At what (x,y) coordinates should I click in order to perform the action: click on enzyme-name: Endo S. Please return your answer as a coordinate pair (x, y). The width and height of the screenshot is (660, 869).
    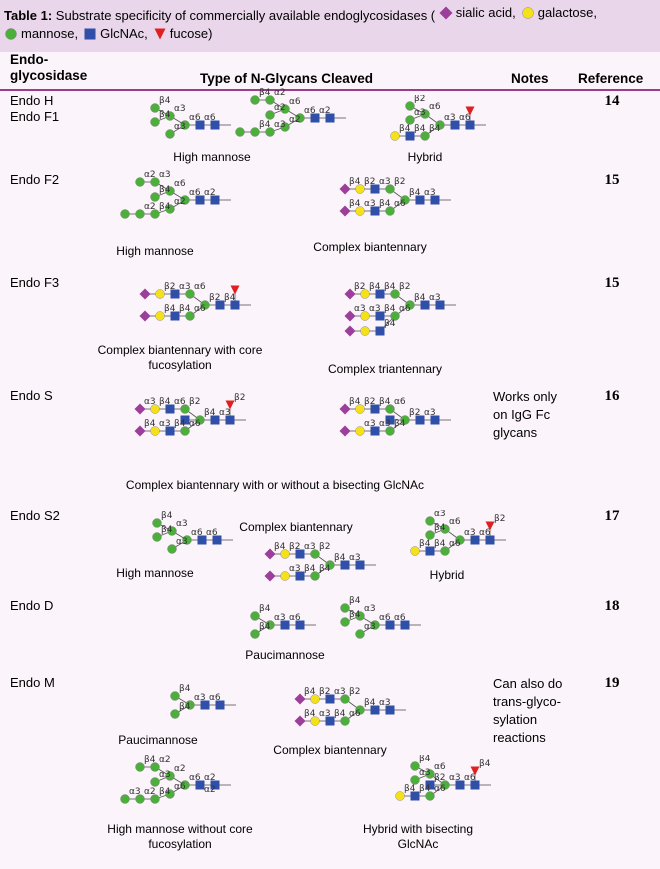
    Looking at the image, I should click on (31, 395).